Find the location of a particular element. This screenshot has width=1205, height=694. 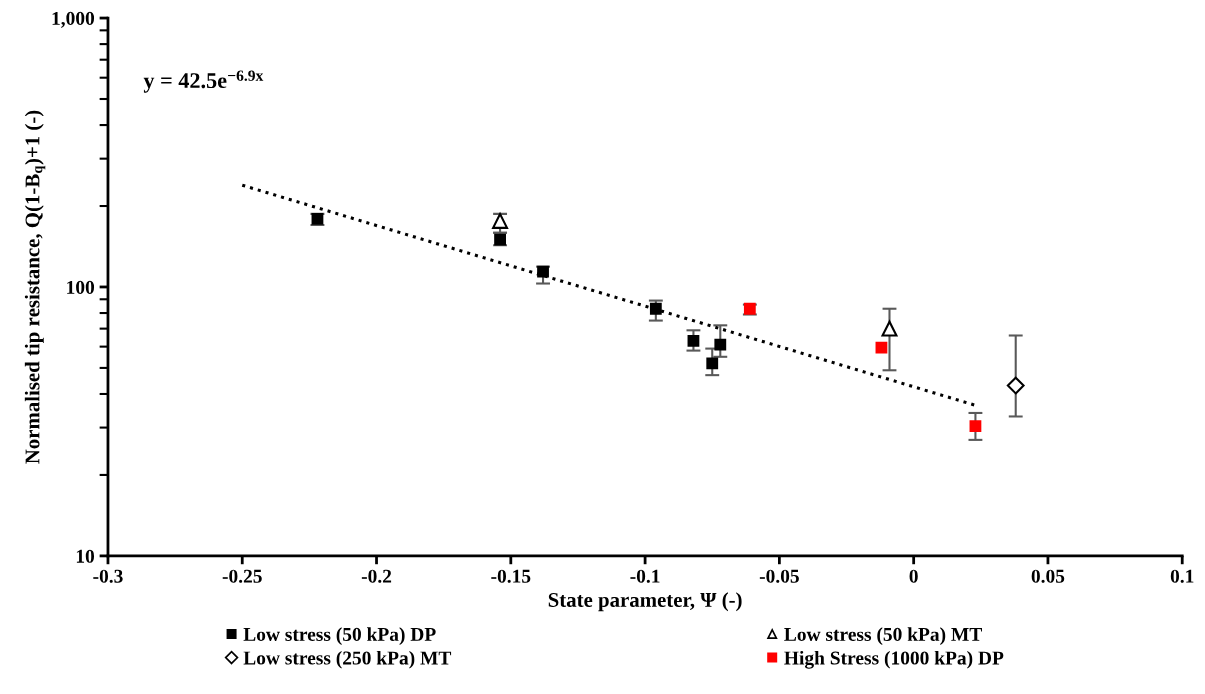

legend-label: Low stress (50 kPa) DP is located at coordinates (339, 636).